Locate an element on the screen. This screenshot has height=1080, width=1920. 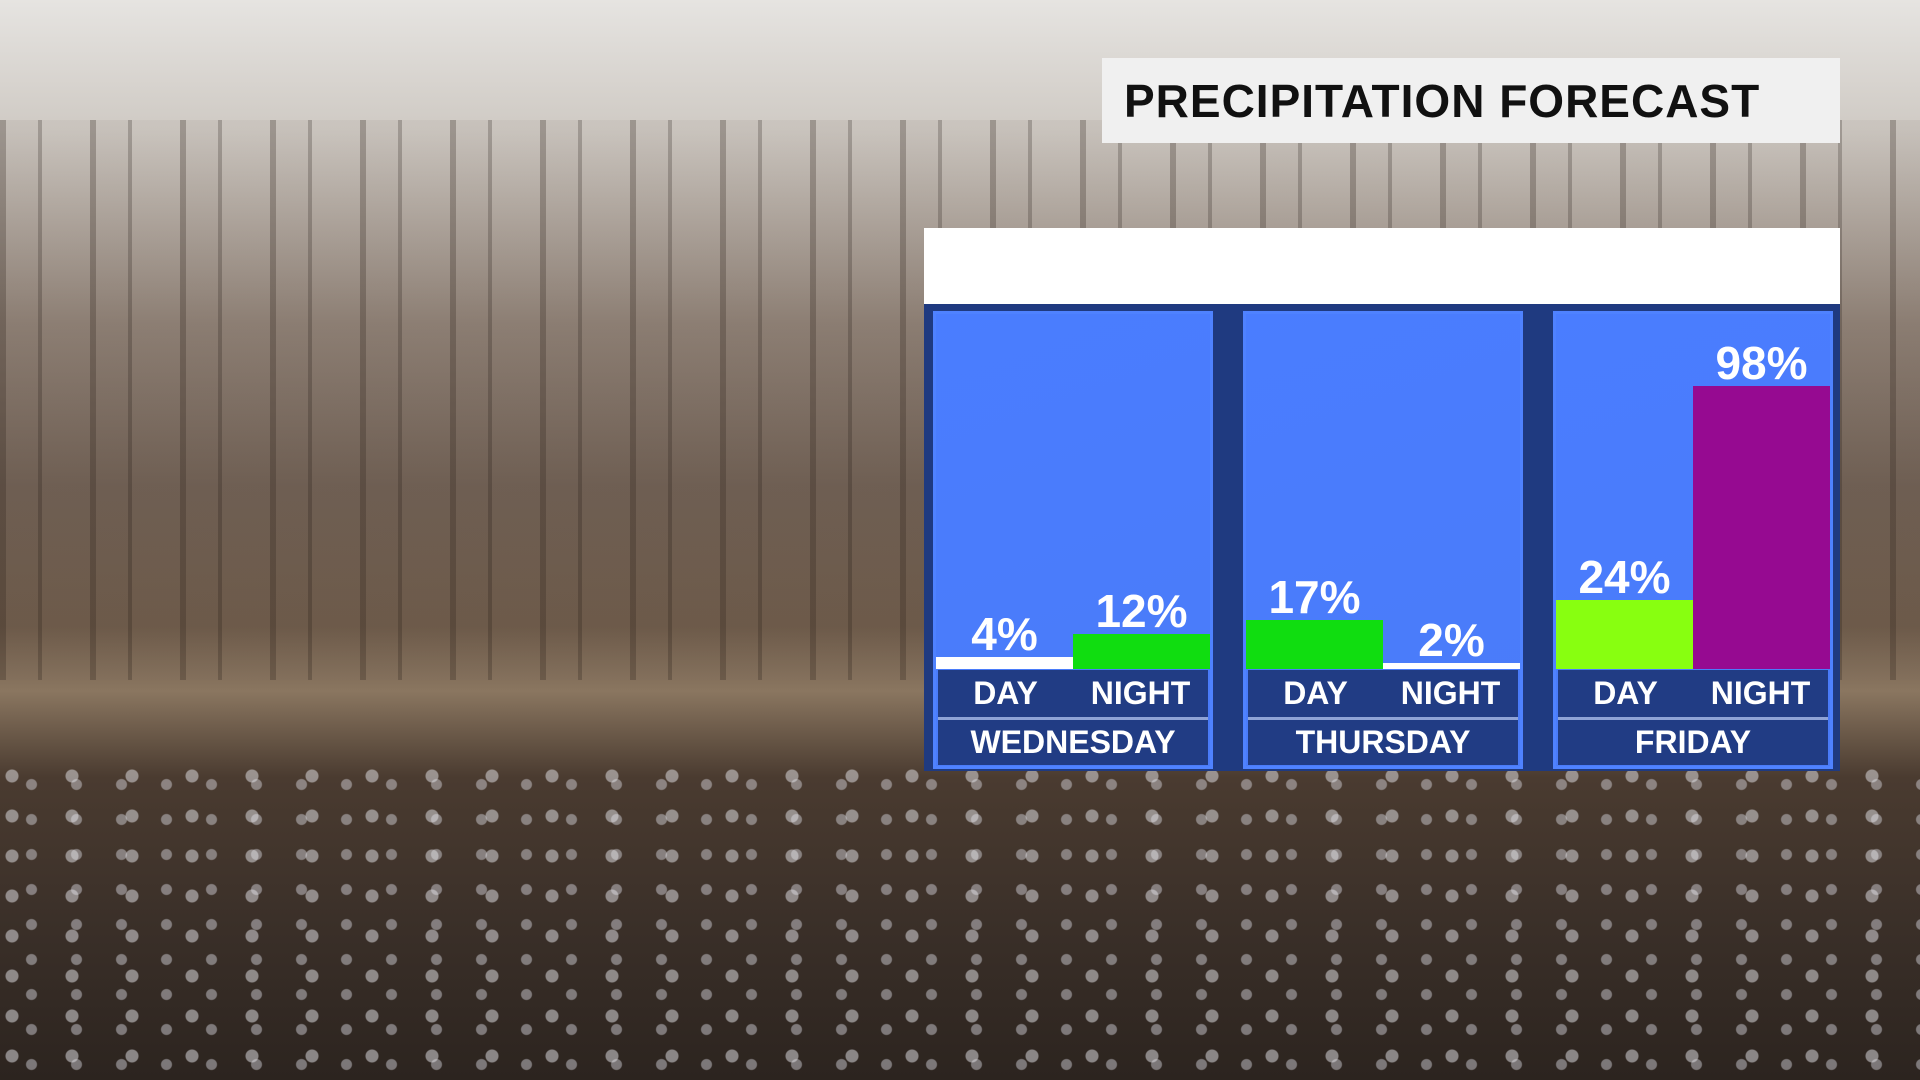
header-strip is located at coordinates (1382, 266).